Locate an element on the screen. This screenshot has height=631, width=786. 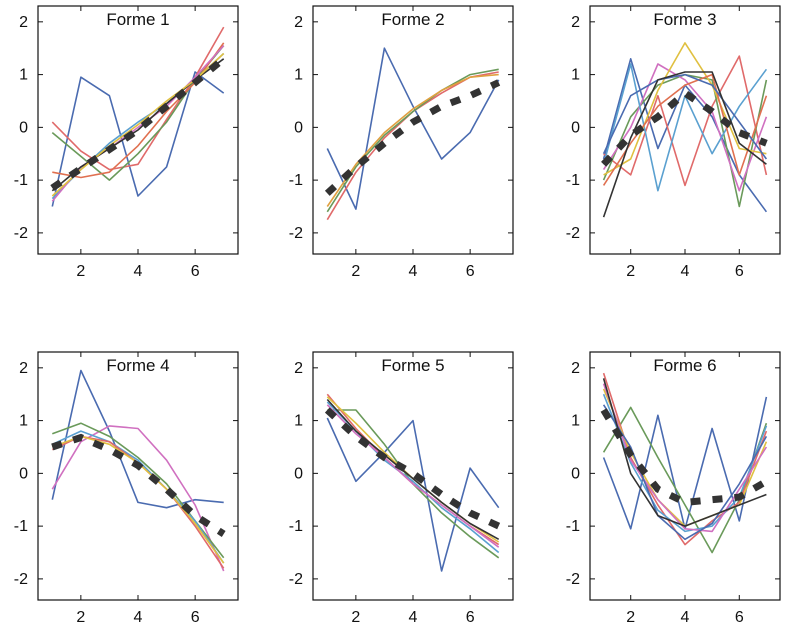
panel-6: 2 4 6 2 1 0 -1 -2 Forme 6 is located at coordinates (673, 488).